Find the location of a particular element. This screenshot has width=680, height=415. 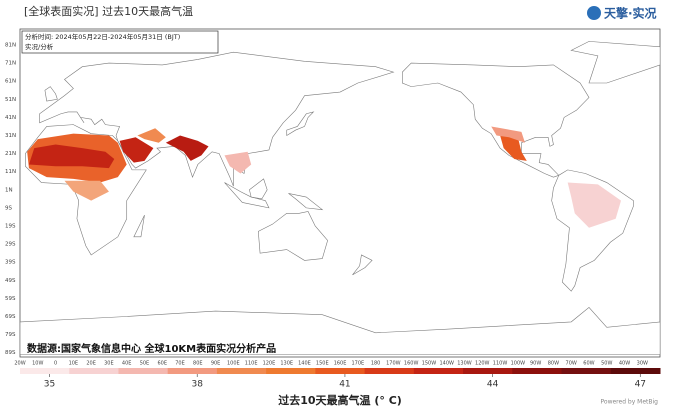

japan is located at coordinates (300, 124).